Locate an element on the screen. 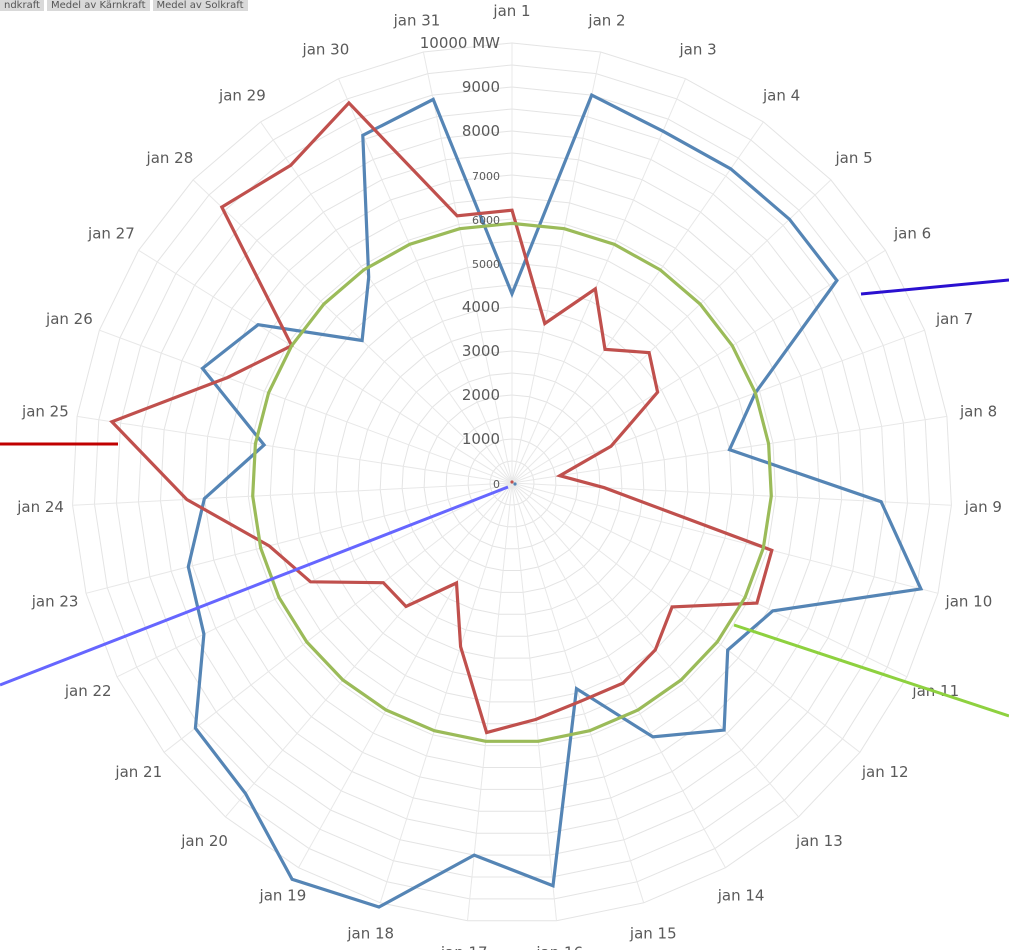 Image resolution: width=1009 pixels, height=950 pixels. axis-tick-label: 10000 MW is located at coordinates (460, 43).